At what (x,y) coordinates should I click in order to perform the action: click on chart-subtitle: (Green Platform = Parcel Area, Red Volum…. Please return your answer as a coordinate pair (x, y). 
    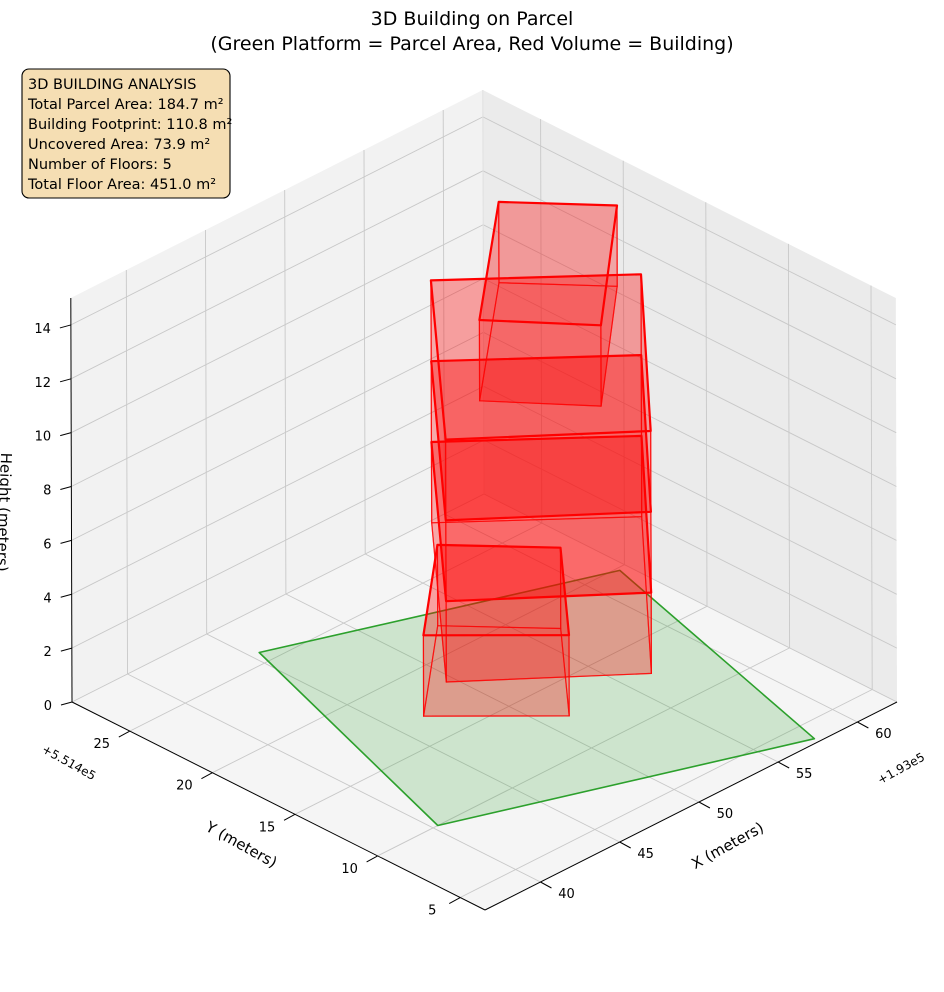
    Looking at the image, I should click on (471, 44).